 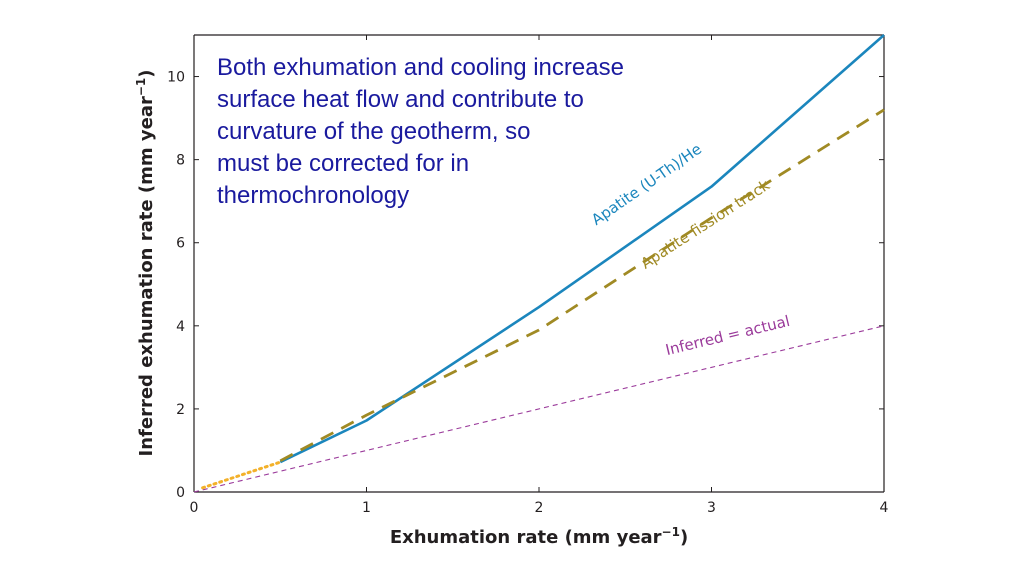 I want to click on x-tick-label: 2, so click(x=539, y=508).